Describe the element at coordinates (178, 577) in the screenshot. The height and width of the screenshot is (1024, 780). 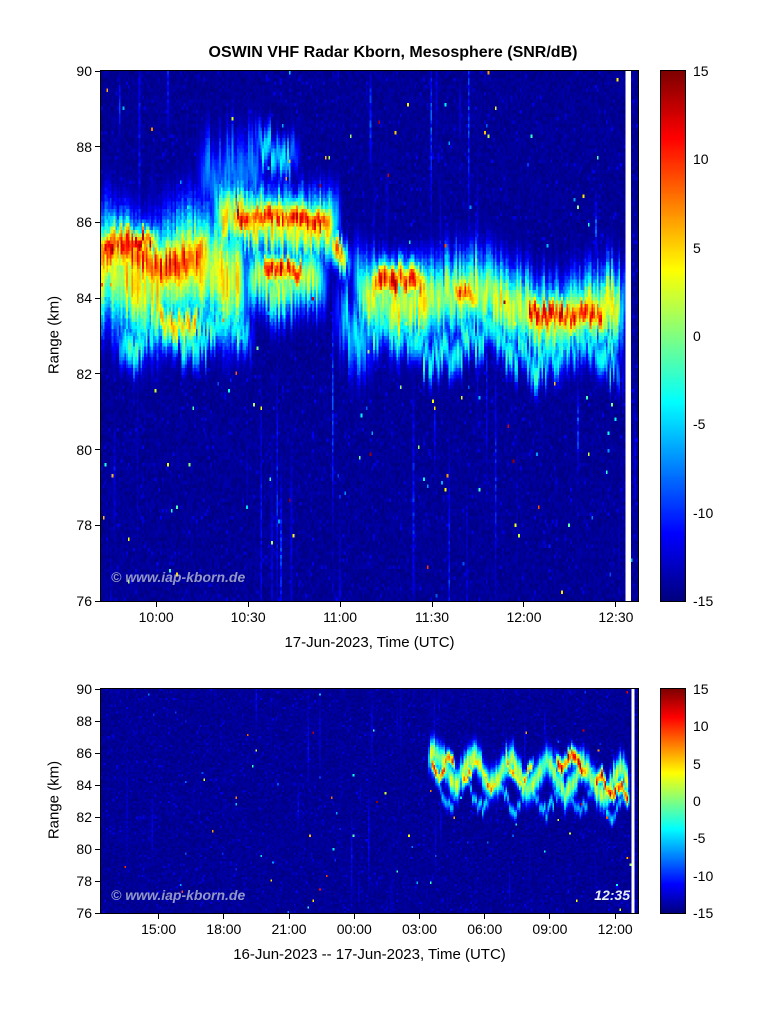
I see `watermark-top: © www.iap-kborn.de` at that location.